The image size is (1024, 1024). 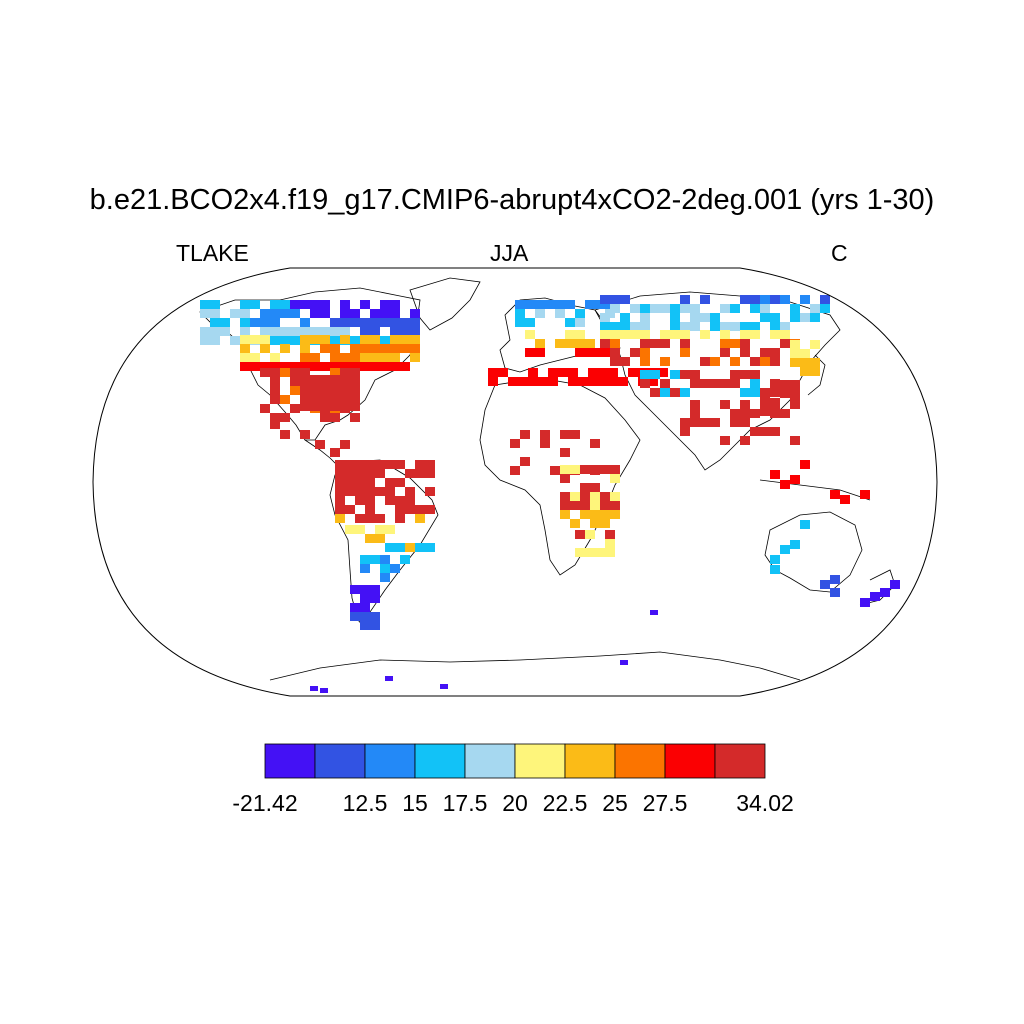 What do you see at coordinates (265, 803) in the screenshot?
I see `colorbar-label-0: -21.42` at bounding box center [265, 803].